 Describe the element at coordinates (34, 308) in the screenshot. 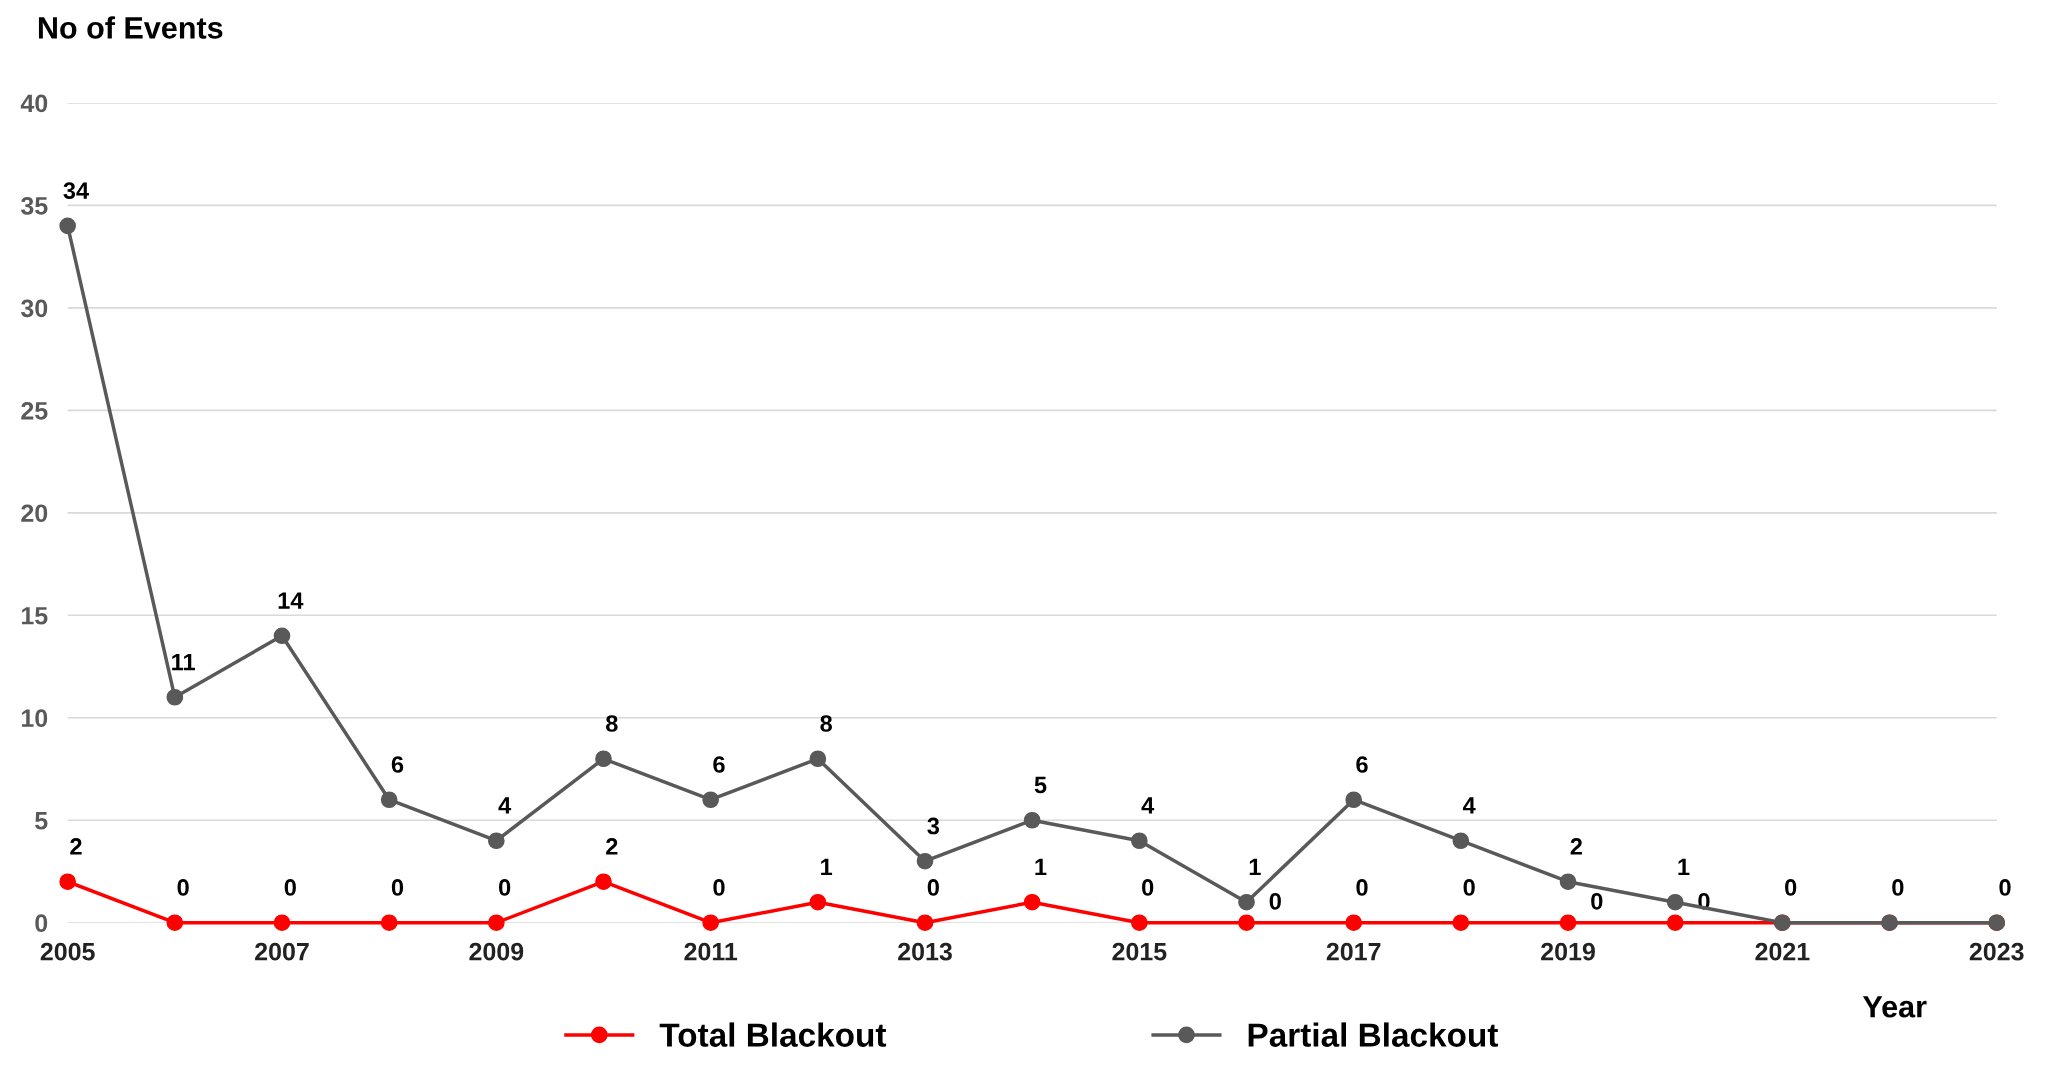

I see `y-tick-label: 30` at that location.